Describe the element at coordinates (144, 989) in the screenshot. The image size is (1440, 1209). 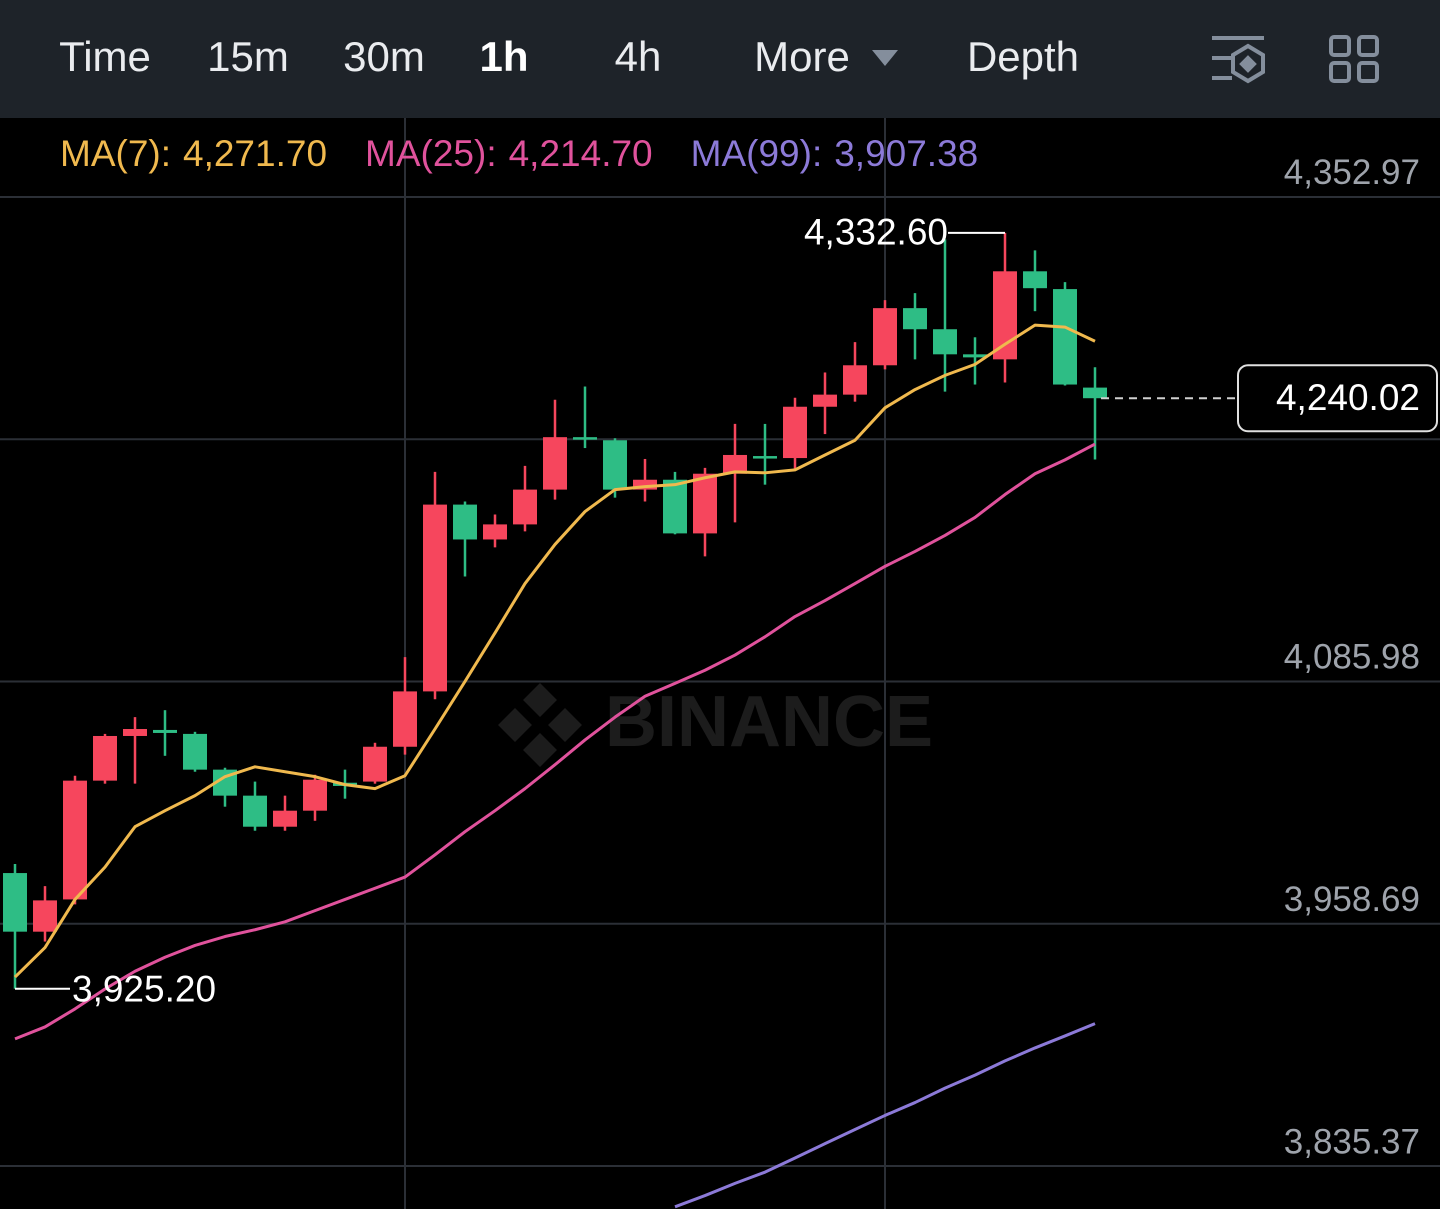
I see `low-label: 3,925.20` at that location.